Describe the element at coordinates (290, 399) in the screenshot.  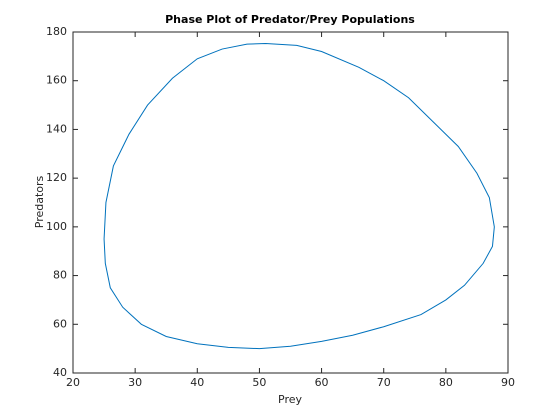
I see `x-axis-label: Prey` at that location.